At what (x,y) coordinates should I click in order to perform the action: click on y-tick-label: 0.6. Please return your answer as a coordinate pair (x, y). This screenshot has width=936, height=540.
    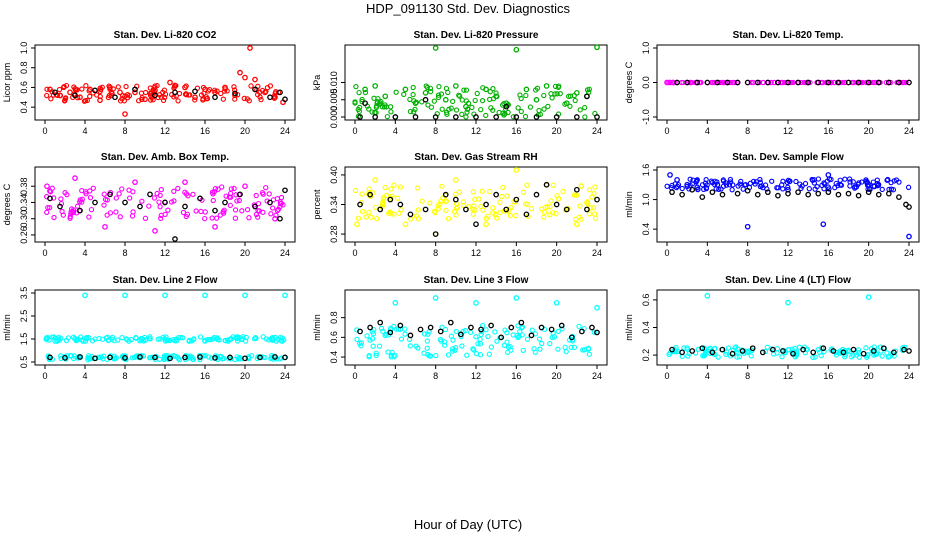
    Looking at the image, I should click on (334, 337).